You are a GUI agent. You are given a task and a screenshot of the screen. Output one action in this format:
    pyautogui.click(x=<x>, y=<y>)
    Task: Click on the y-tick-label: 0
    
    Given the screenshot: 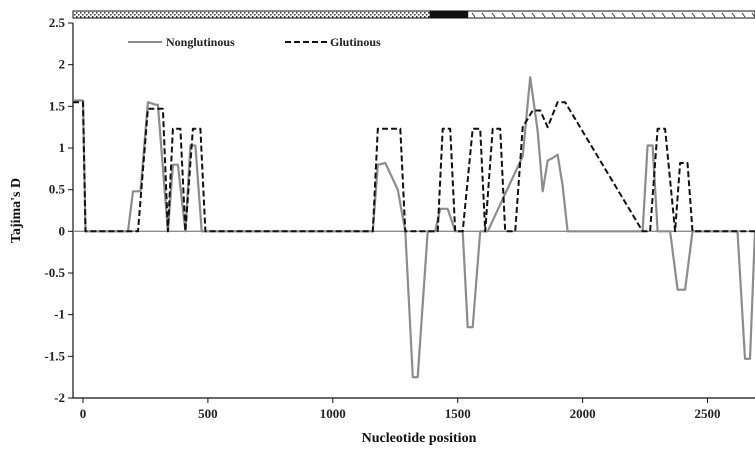 What is the action you would take?
    pyautogui.click(x=62, y=230)
    